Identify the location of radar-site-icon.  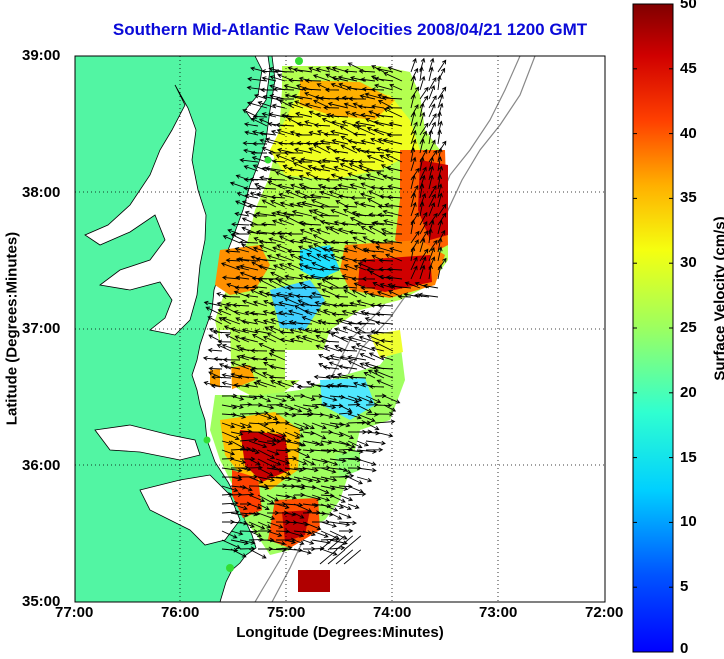
(268, 160).